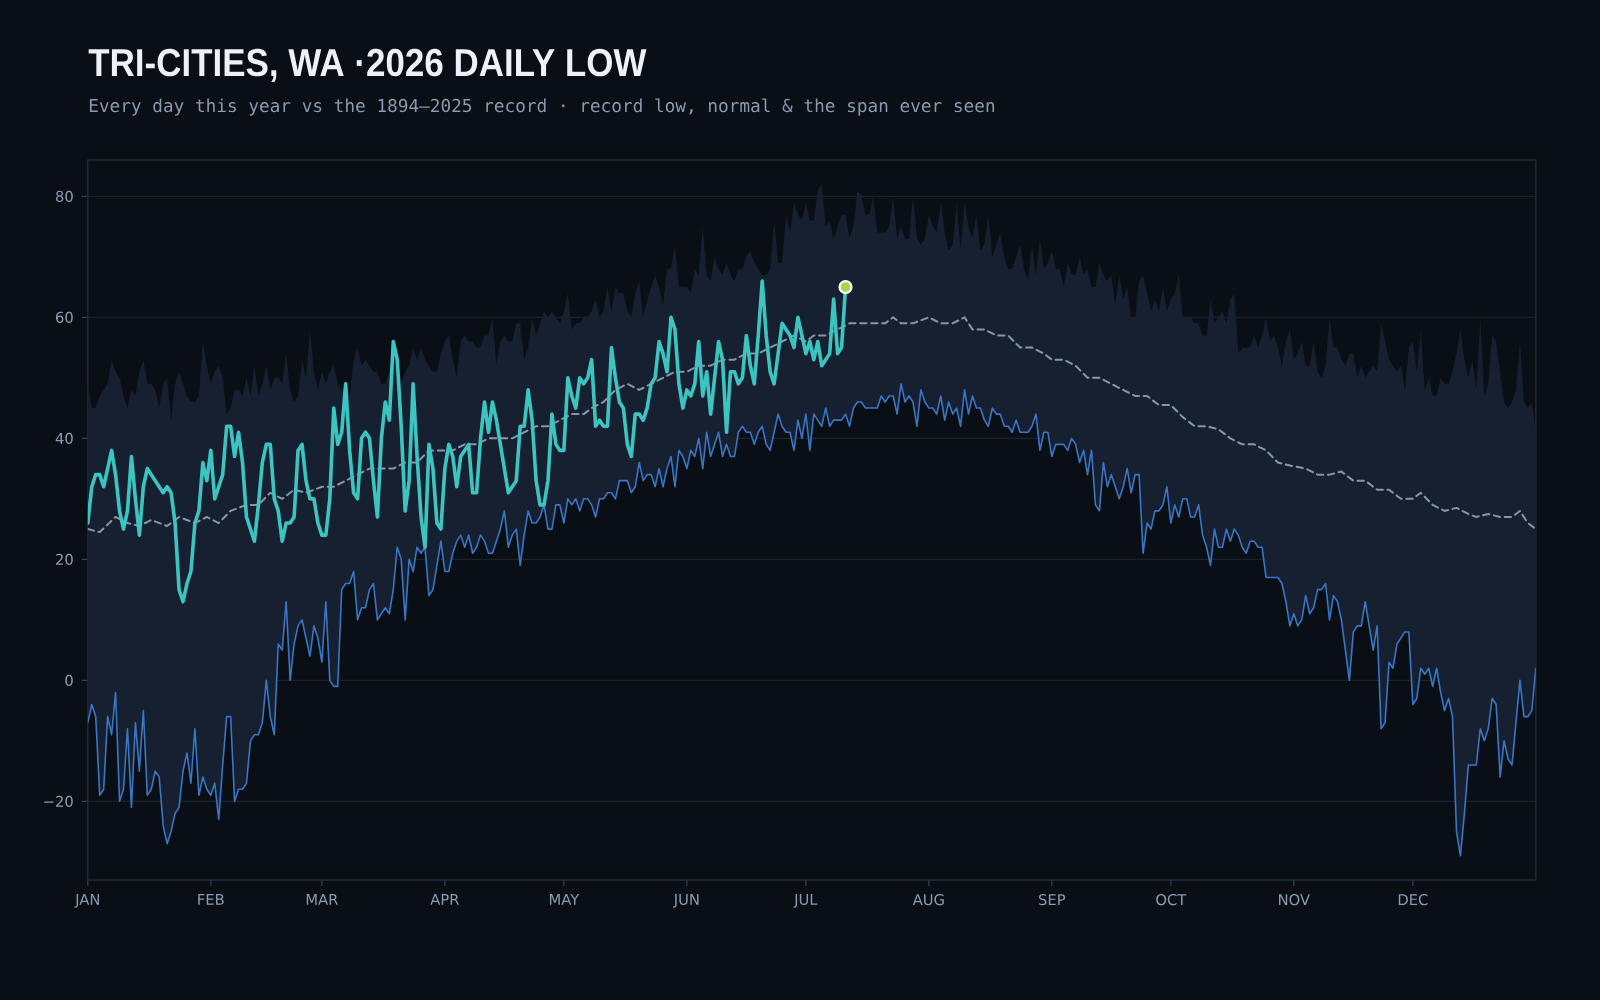 The image size is (1600, 1000). I want to click on x-tick-label: JAN, so click(86, 901).